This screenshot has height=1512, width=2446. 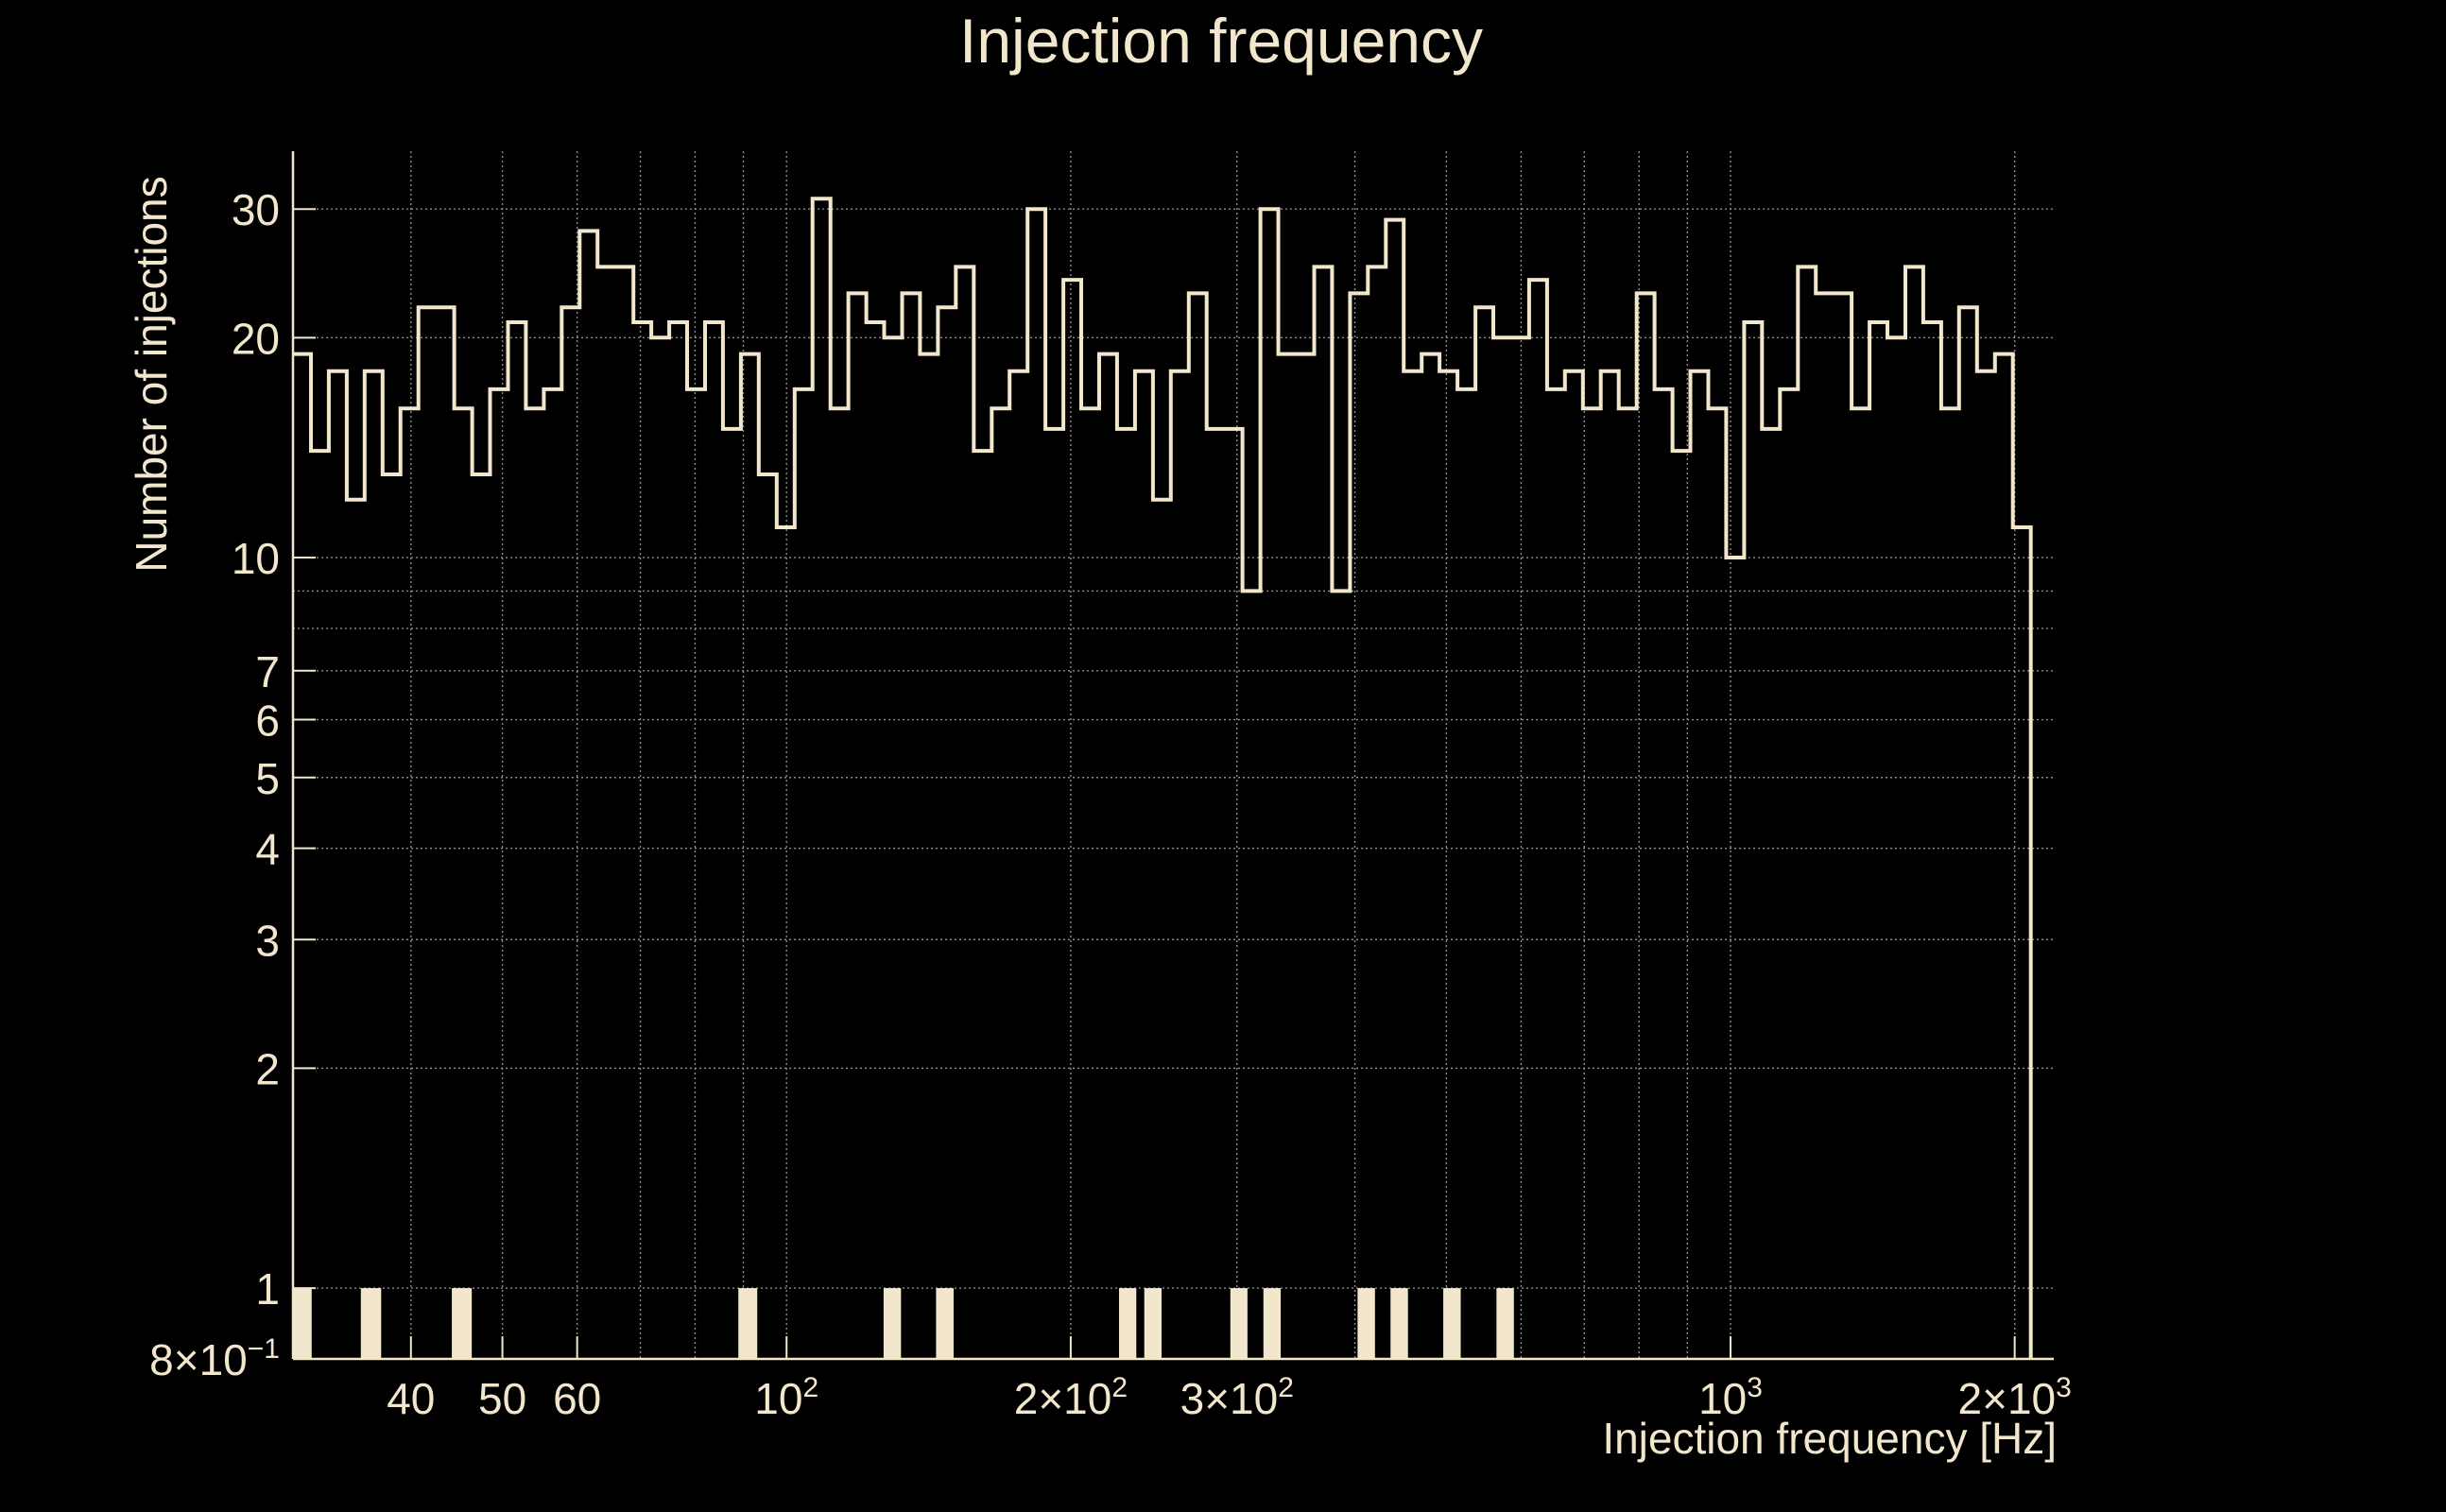 I want to click on x-tick-label: 2×10³, so click(x=2015, y=1397).